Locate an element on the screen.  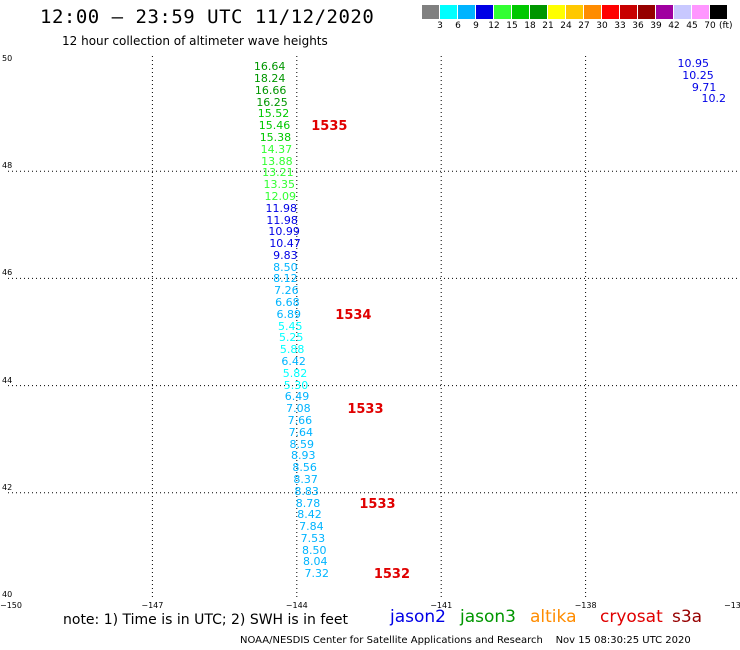
color-scale-label: 3 is located at coordinates (440, 26).